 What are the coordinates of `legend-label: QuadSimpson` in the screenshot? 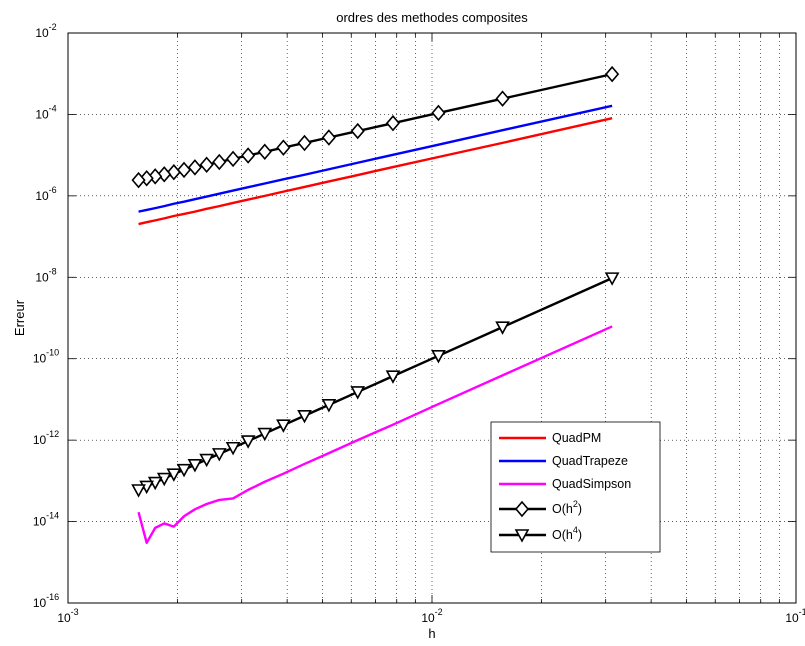 It's located at (591, 484).